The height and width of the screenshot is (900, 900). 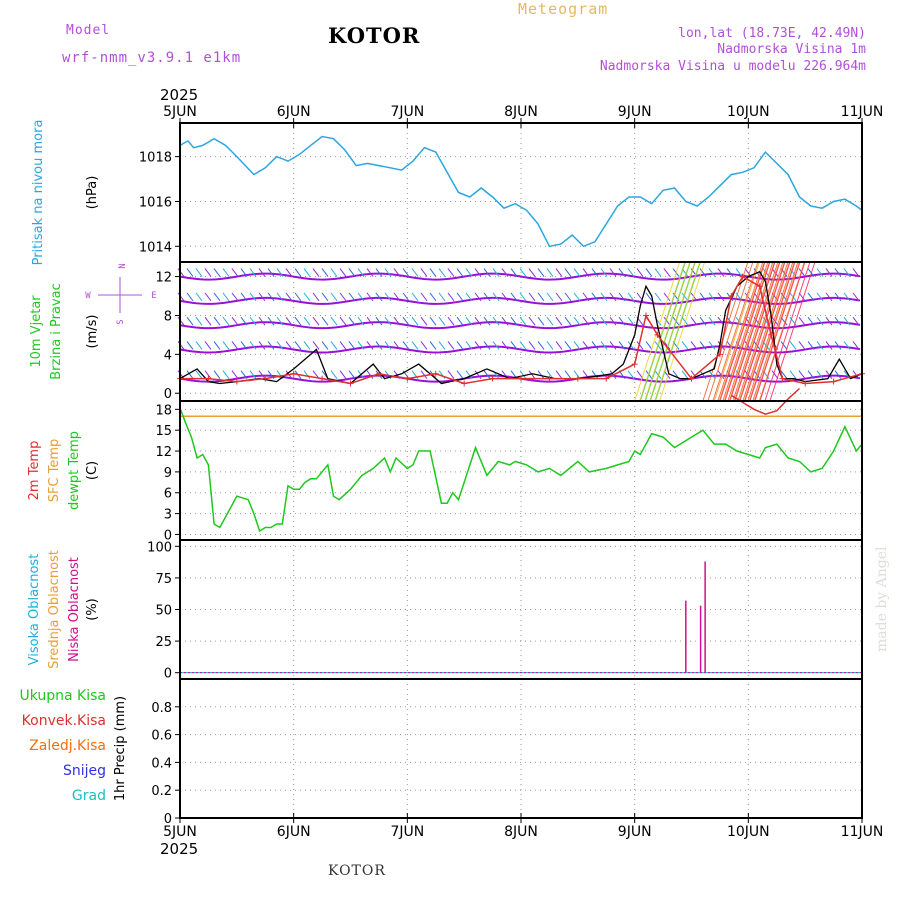 I want to click on compass-north: N, so click(x=123, y=265).